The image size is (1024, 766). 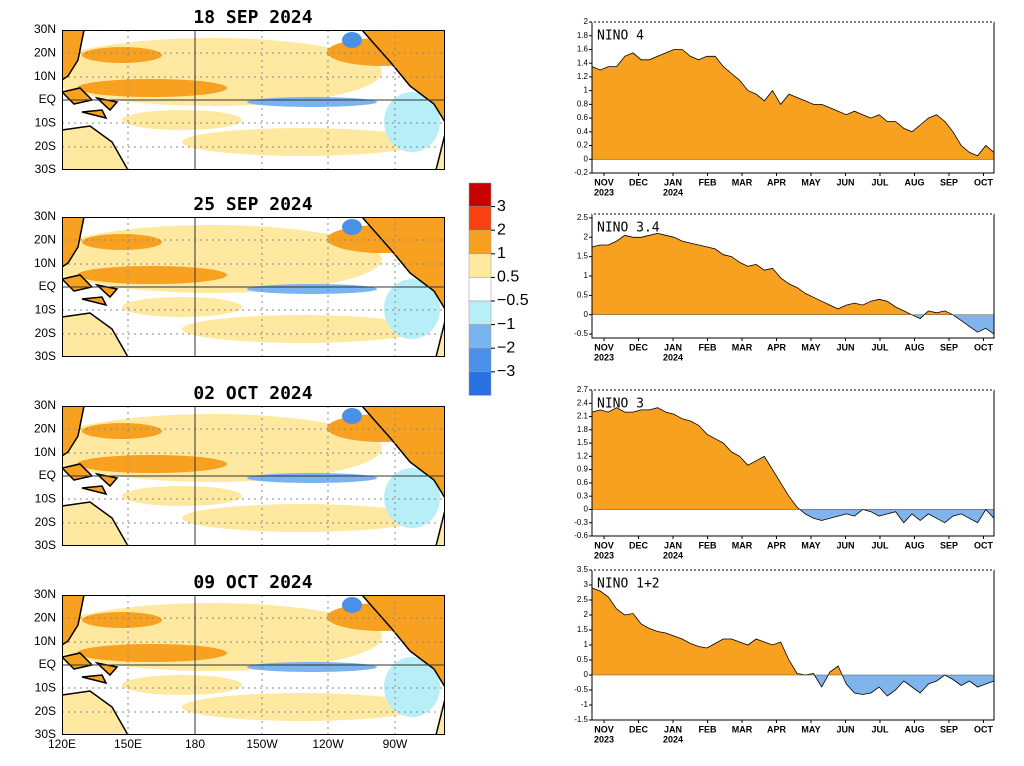 I want to click on lon-label: 150W, so click(x=262, y=744).